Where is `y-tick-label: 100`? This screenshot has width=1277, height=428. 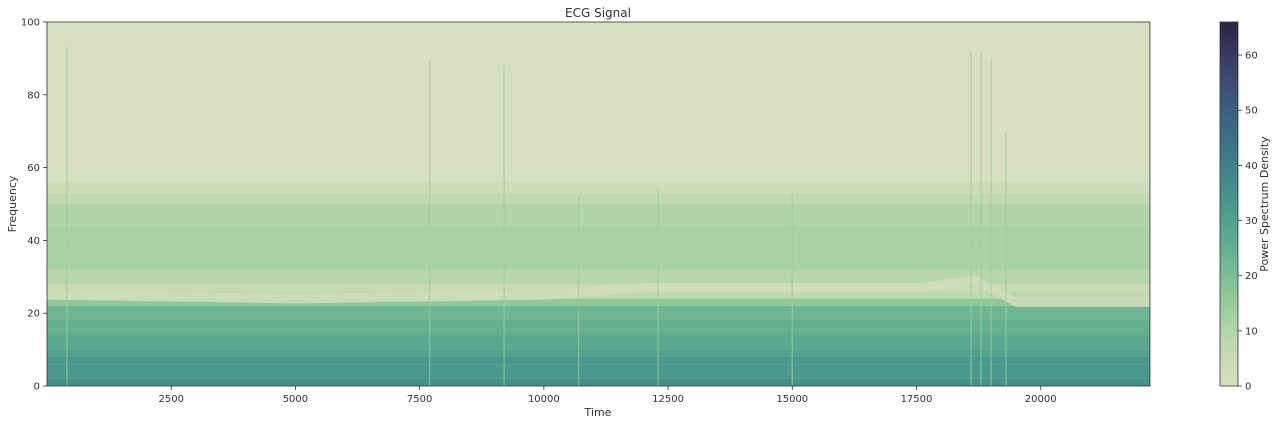
y-tick-label: 100 is located at coordinates (30, 23).